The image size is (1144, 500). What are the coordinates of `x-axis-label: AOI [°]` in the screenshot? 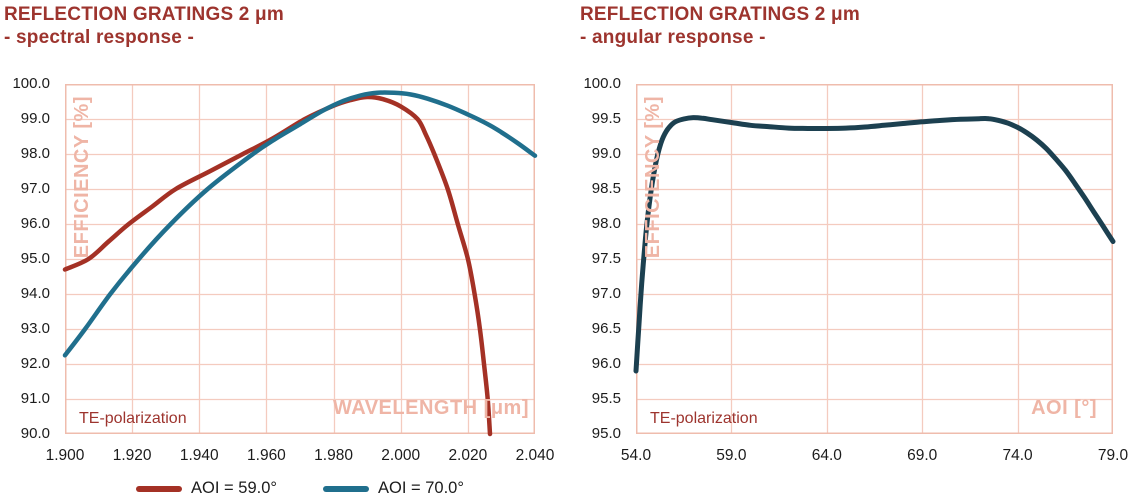 It's located at (1064, 408).